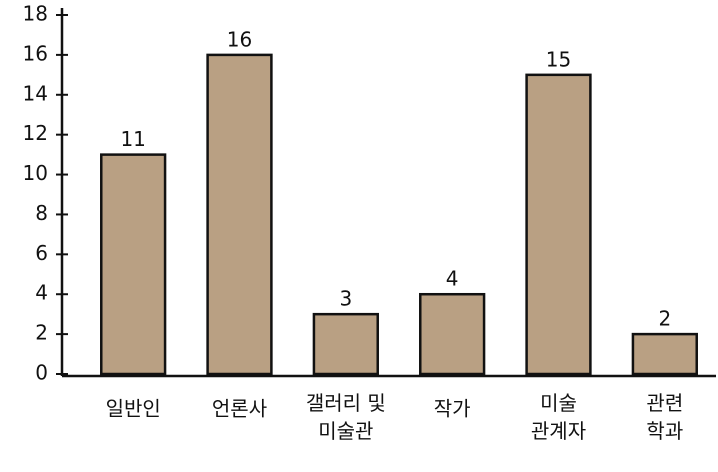  Describe the element at coordinates (35, 53) in the screenshot. I see `y-tick-label: 16` at that location.